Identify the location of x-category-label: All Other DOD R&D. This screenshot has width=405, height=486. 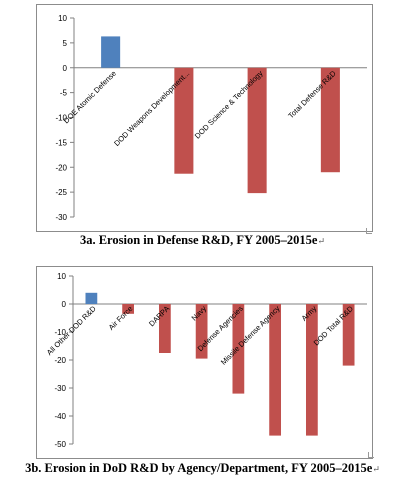
(71, 330).